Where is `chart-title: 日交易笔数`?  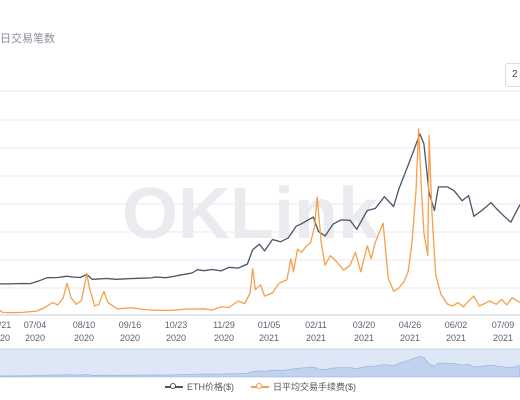
chart-title: 日交易笔数 is located at coordinates (27, 39).